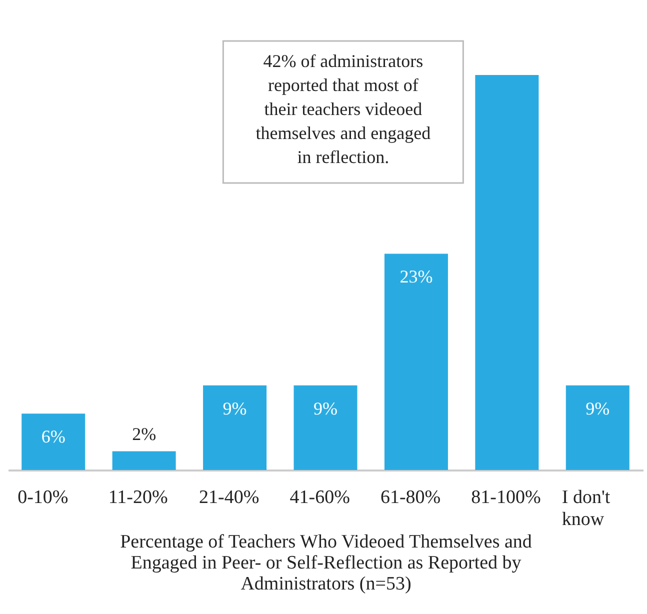 The image size is (647, 614). Describe the element at coordinates (586, 508) in the screenshot. I see `x-tick-label: I don't know` at that location.